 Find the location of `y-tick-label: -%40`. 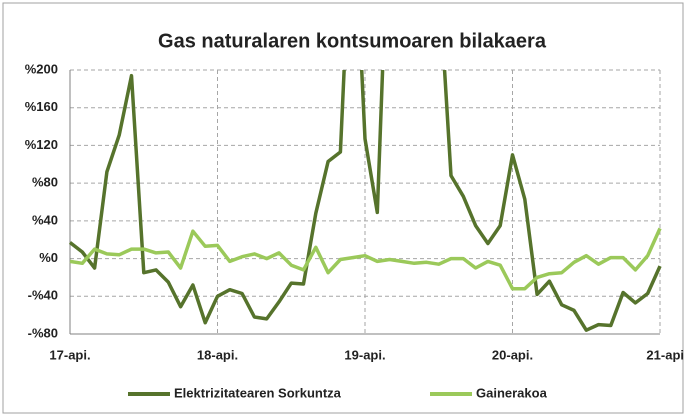

y-tick-label: -%40 is located at coordinates (43, 295).